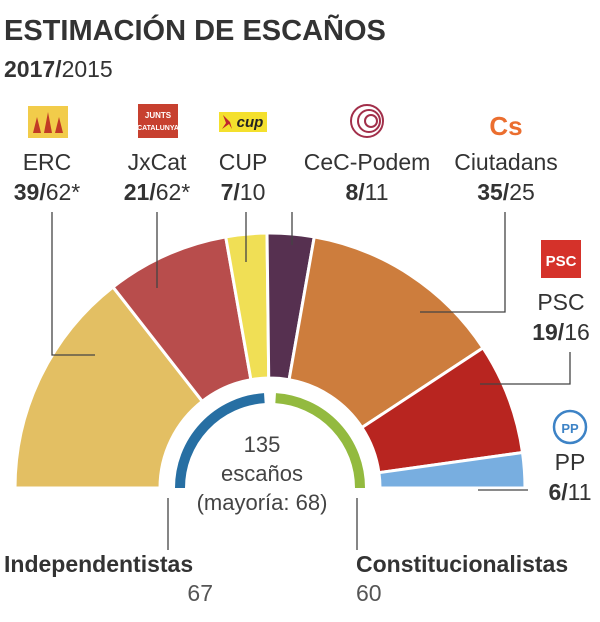  What do you see at coordinates (157, 177) in the screenshot?
I see `label-jxcat: JxCat 21/62*` at bounding box center [157, 177].